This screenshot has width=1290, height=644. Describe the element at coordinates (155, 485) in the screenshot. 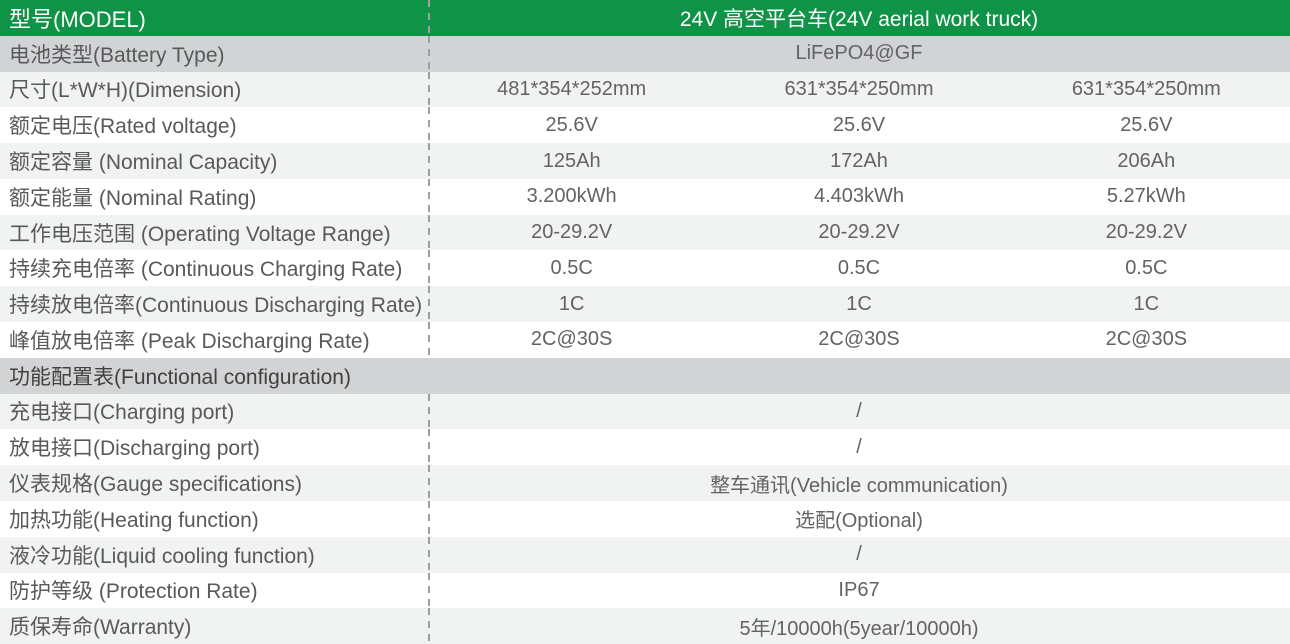

I see `row-label: 仪表规格(Gauge specifications)` at that location.